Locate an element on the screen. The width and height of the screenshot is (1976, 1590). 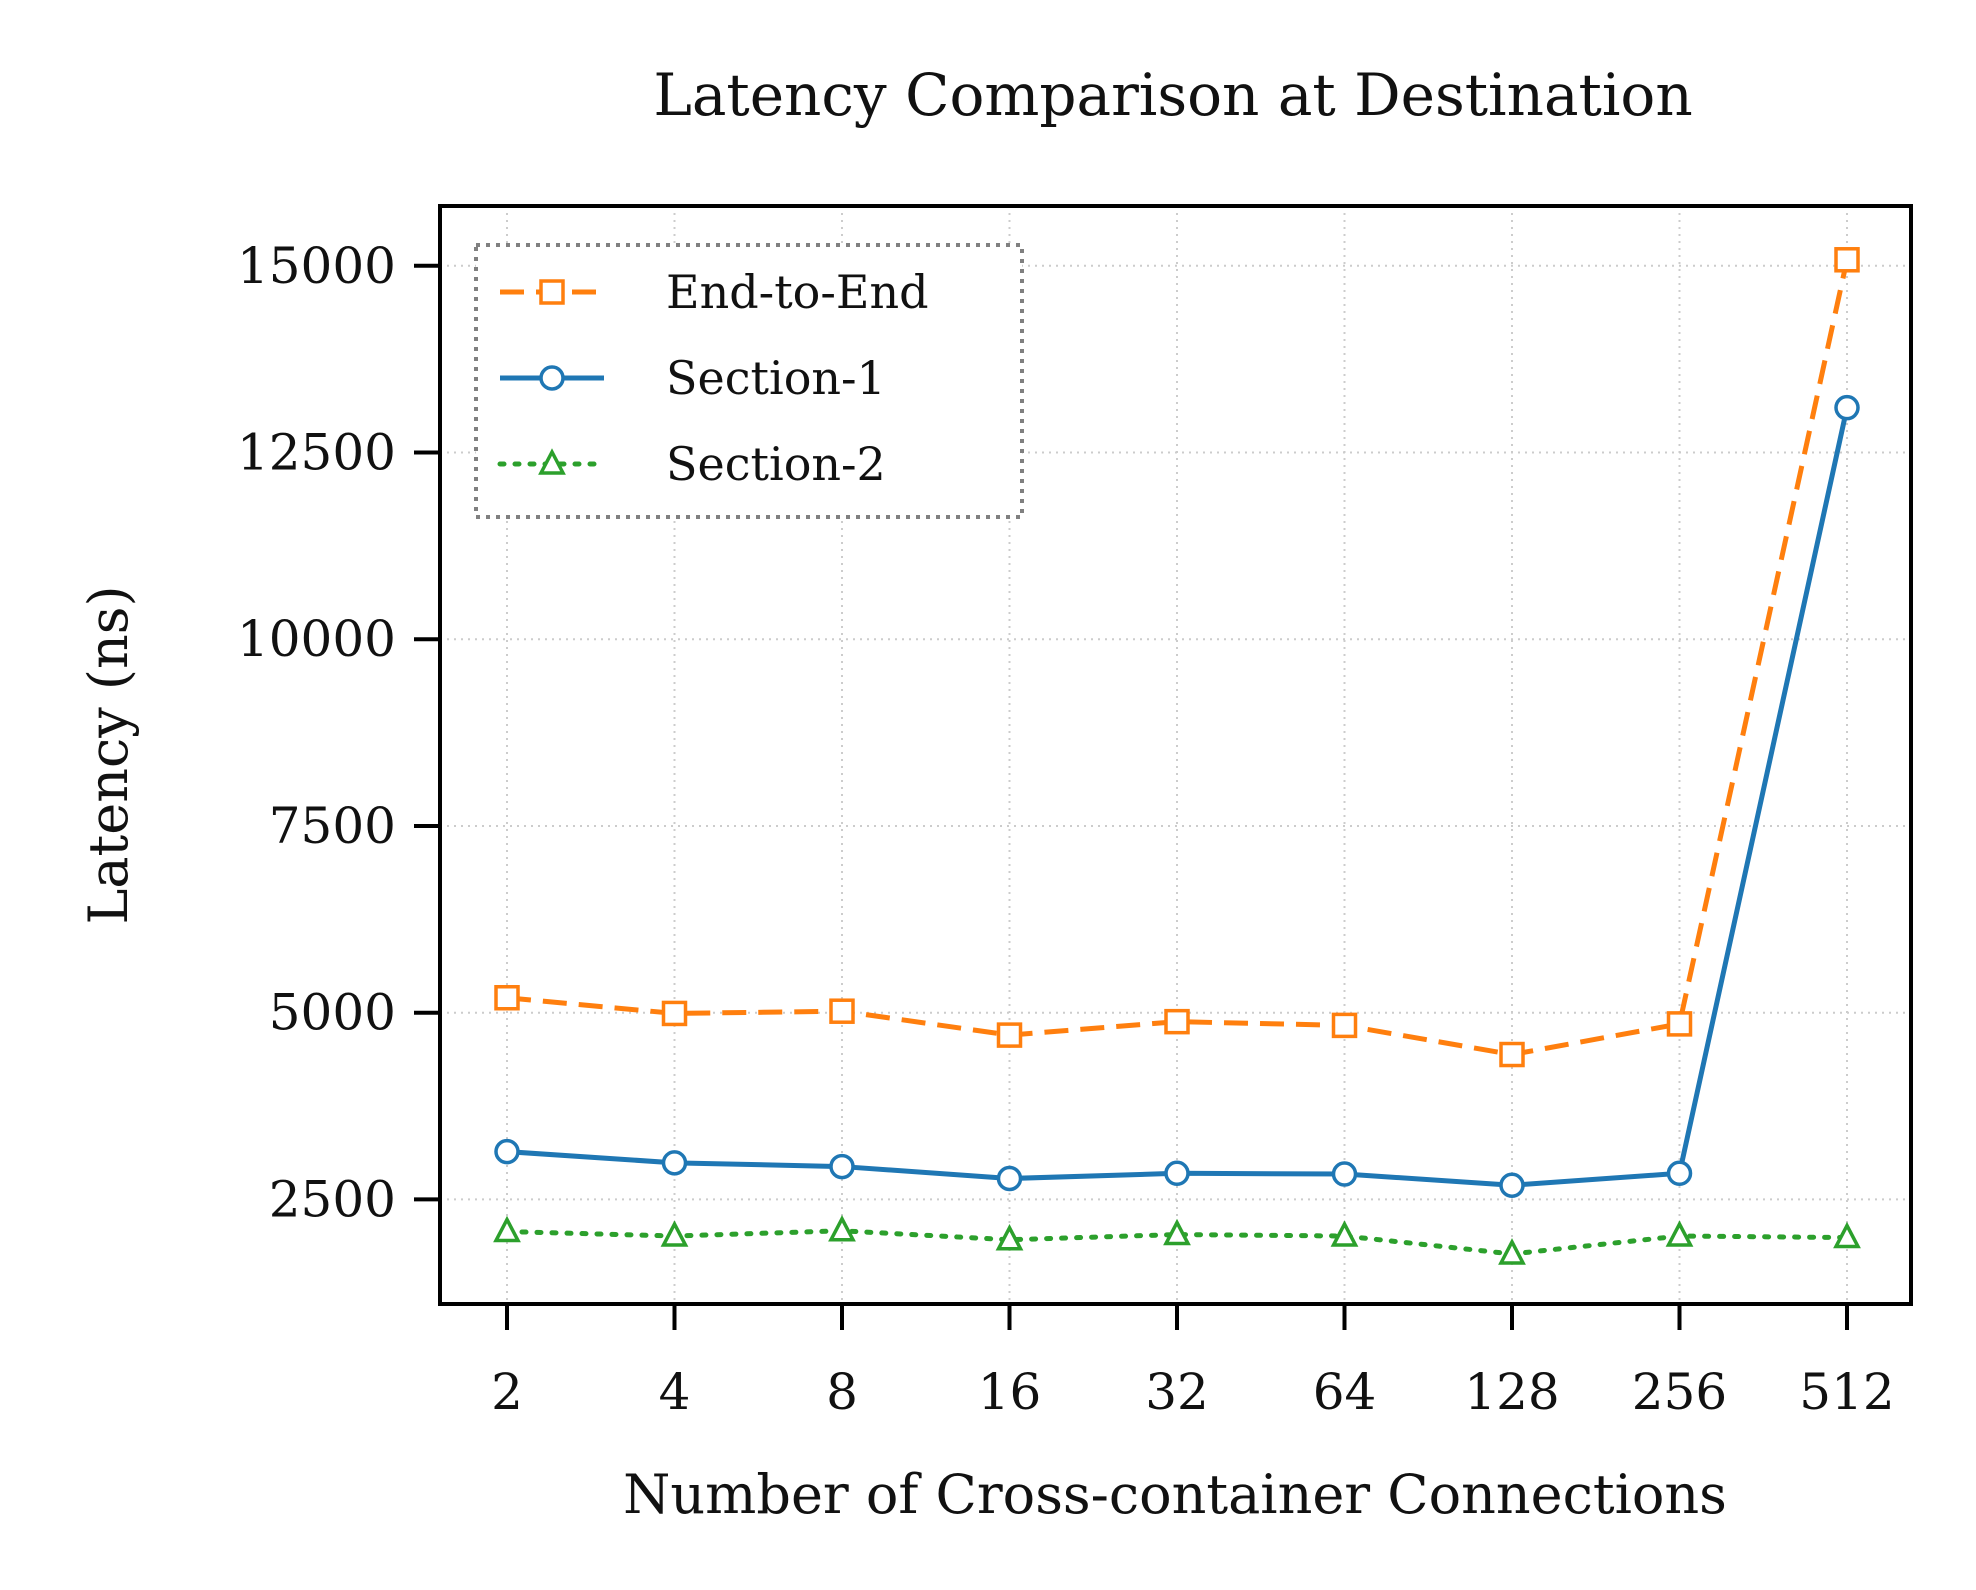
x-tick-label: 128 is located at coordinates (1511, 1392).